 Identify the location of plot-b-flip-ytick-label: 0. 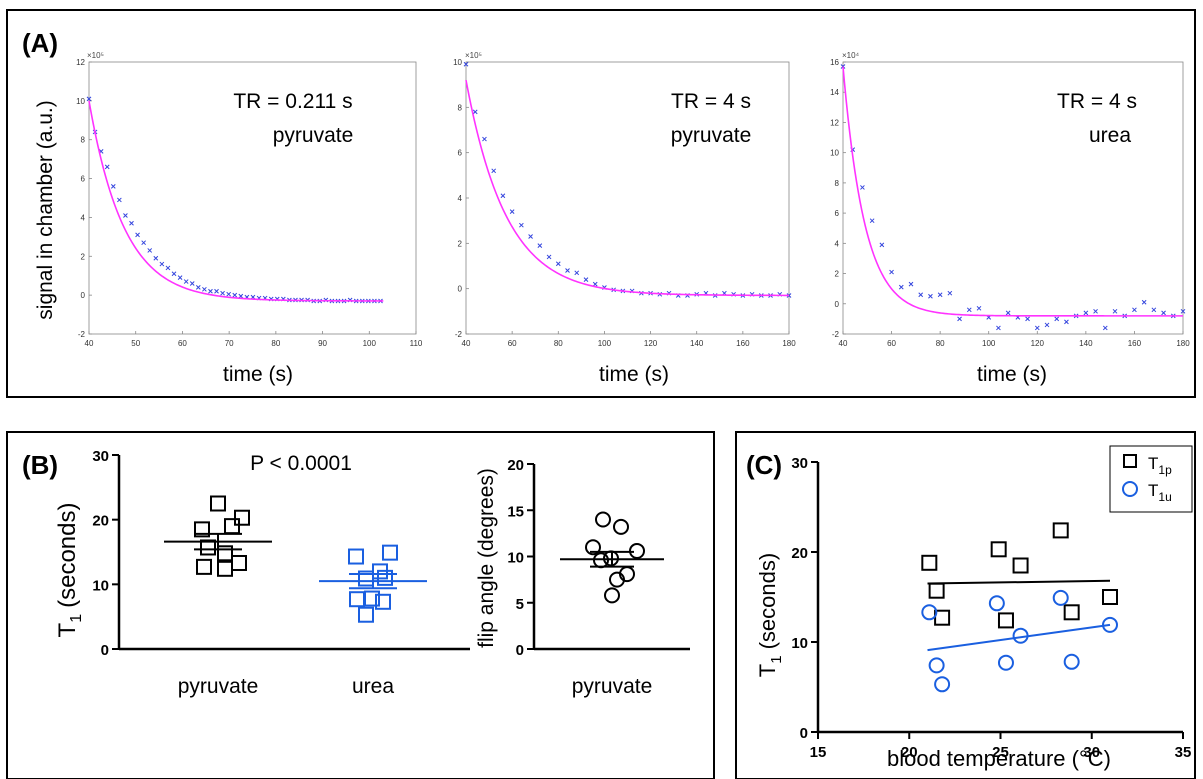
(520, 650).